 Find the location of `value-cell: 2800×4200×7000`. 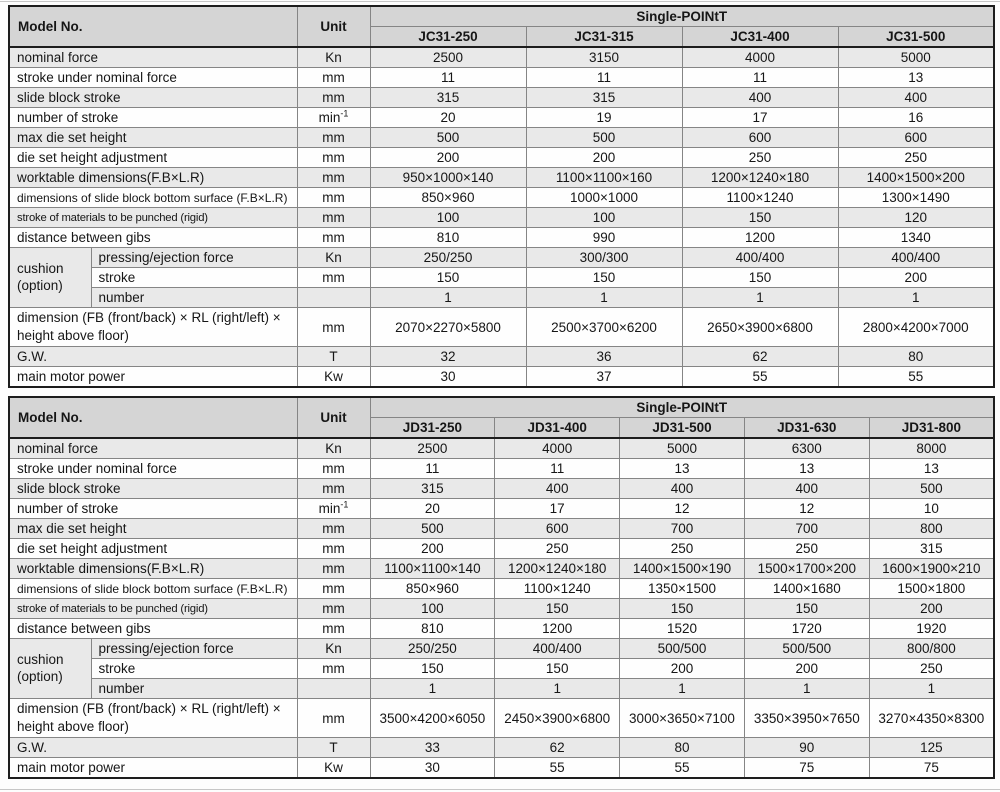

value-cell: 2800×4200×7000 is located at coordinates (916, 327).